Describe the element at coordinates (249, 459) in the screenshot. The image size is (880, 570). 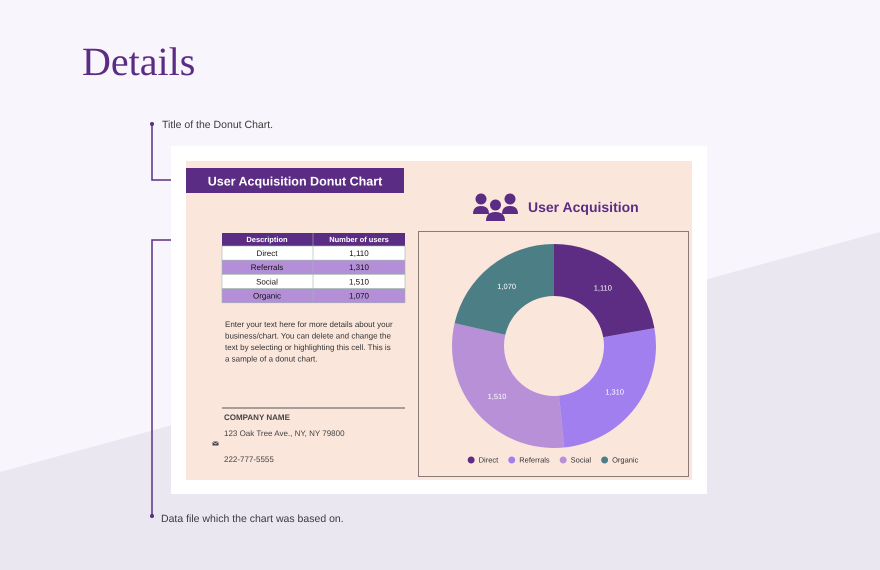
I see `text: 222-777-5555` at that location.